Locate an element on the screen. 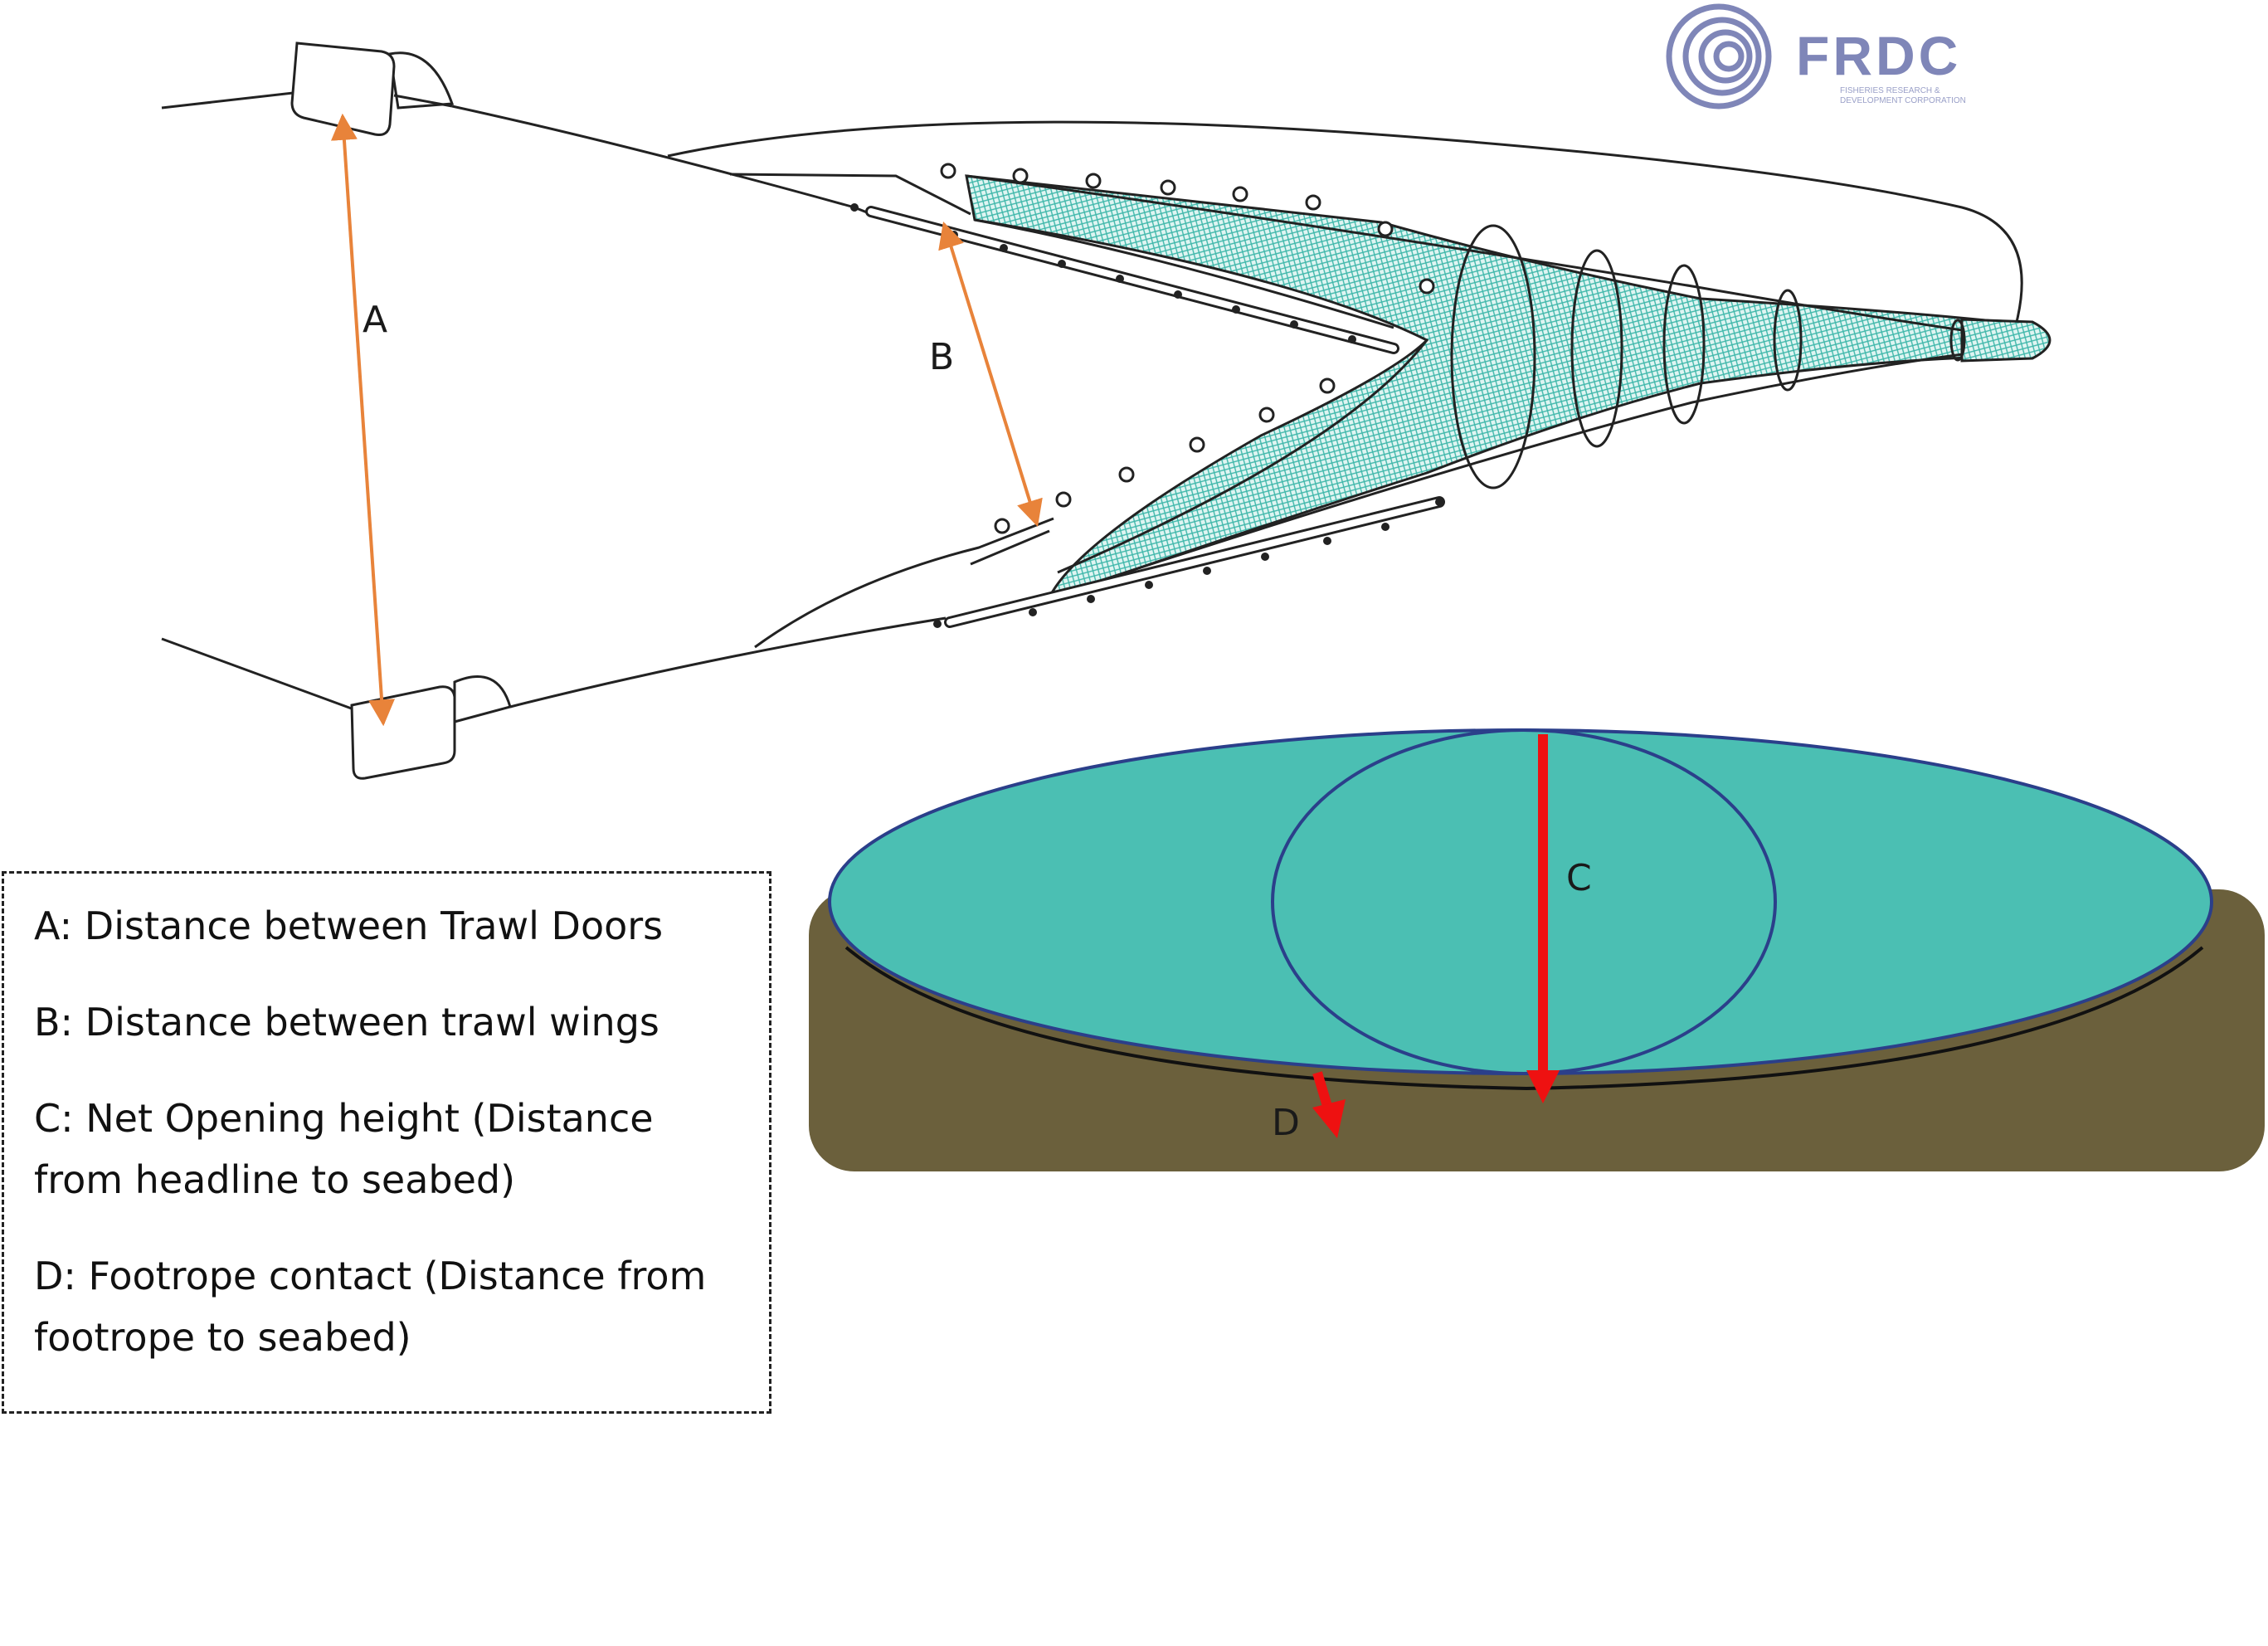  seabed-footrope-line is located at coordinates (1524, 1018).